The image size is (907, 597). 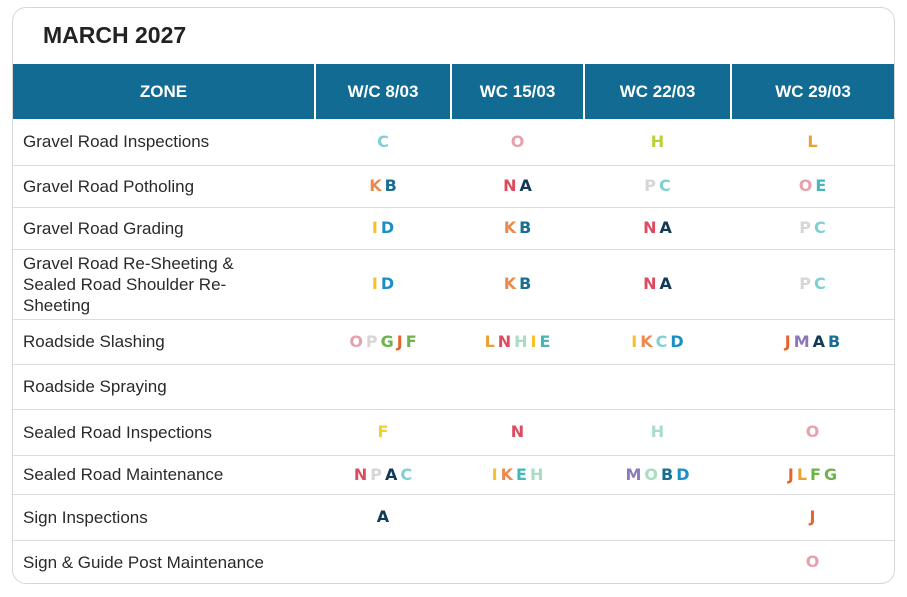 I want to click on zone-label: Sealed Road Inspections, so click(x=118, y=432).